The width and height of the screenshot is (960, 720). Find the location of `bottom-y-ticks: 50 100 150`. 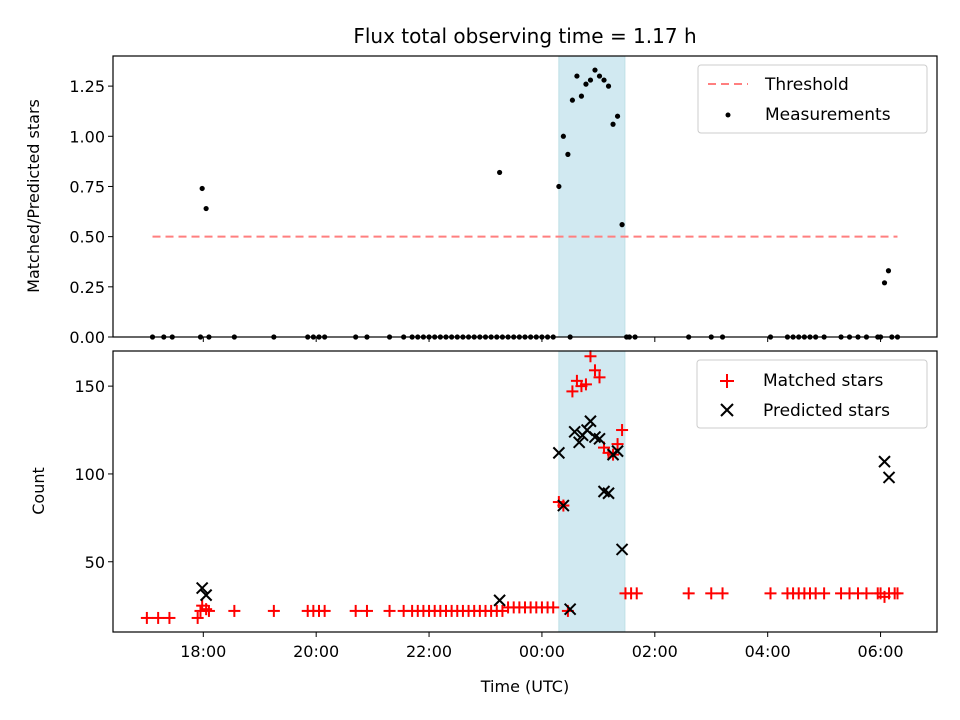

bottom-y-ticks: 50 100 150 is located at coordinates (93, 474).